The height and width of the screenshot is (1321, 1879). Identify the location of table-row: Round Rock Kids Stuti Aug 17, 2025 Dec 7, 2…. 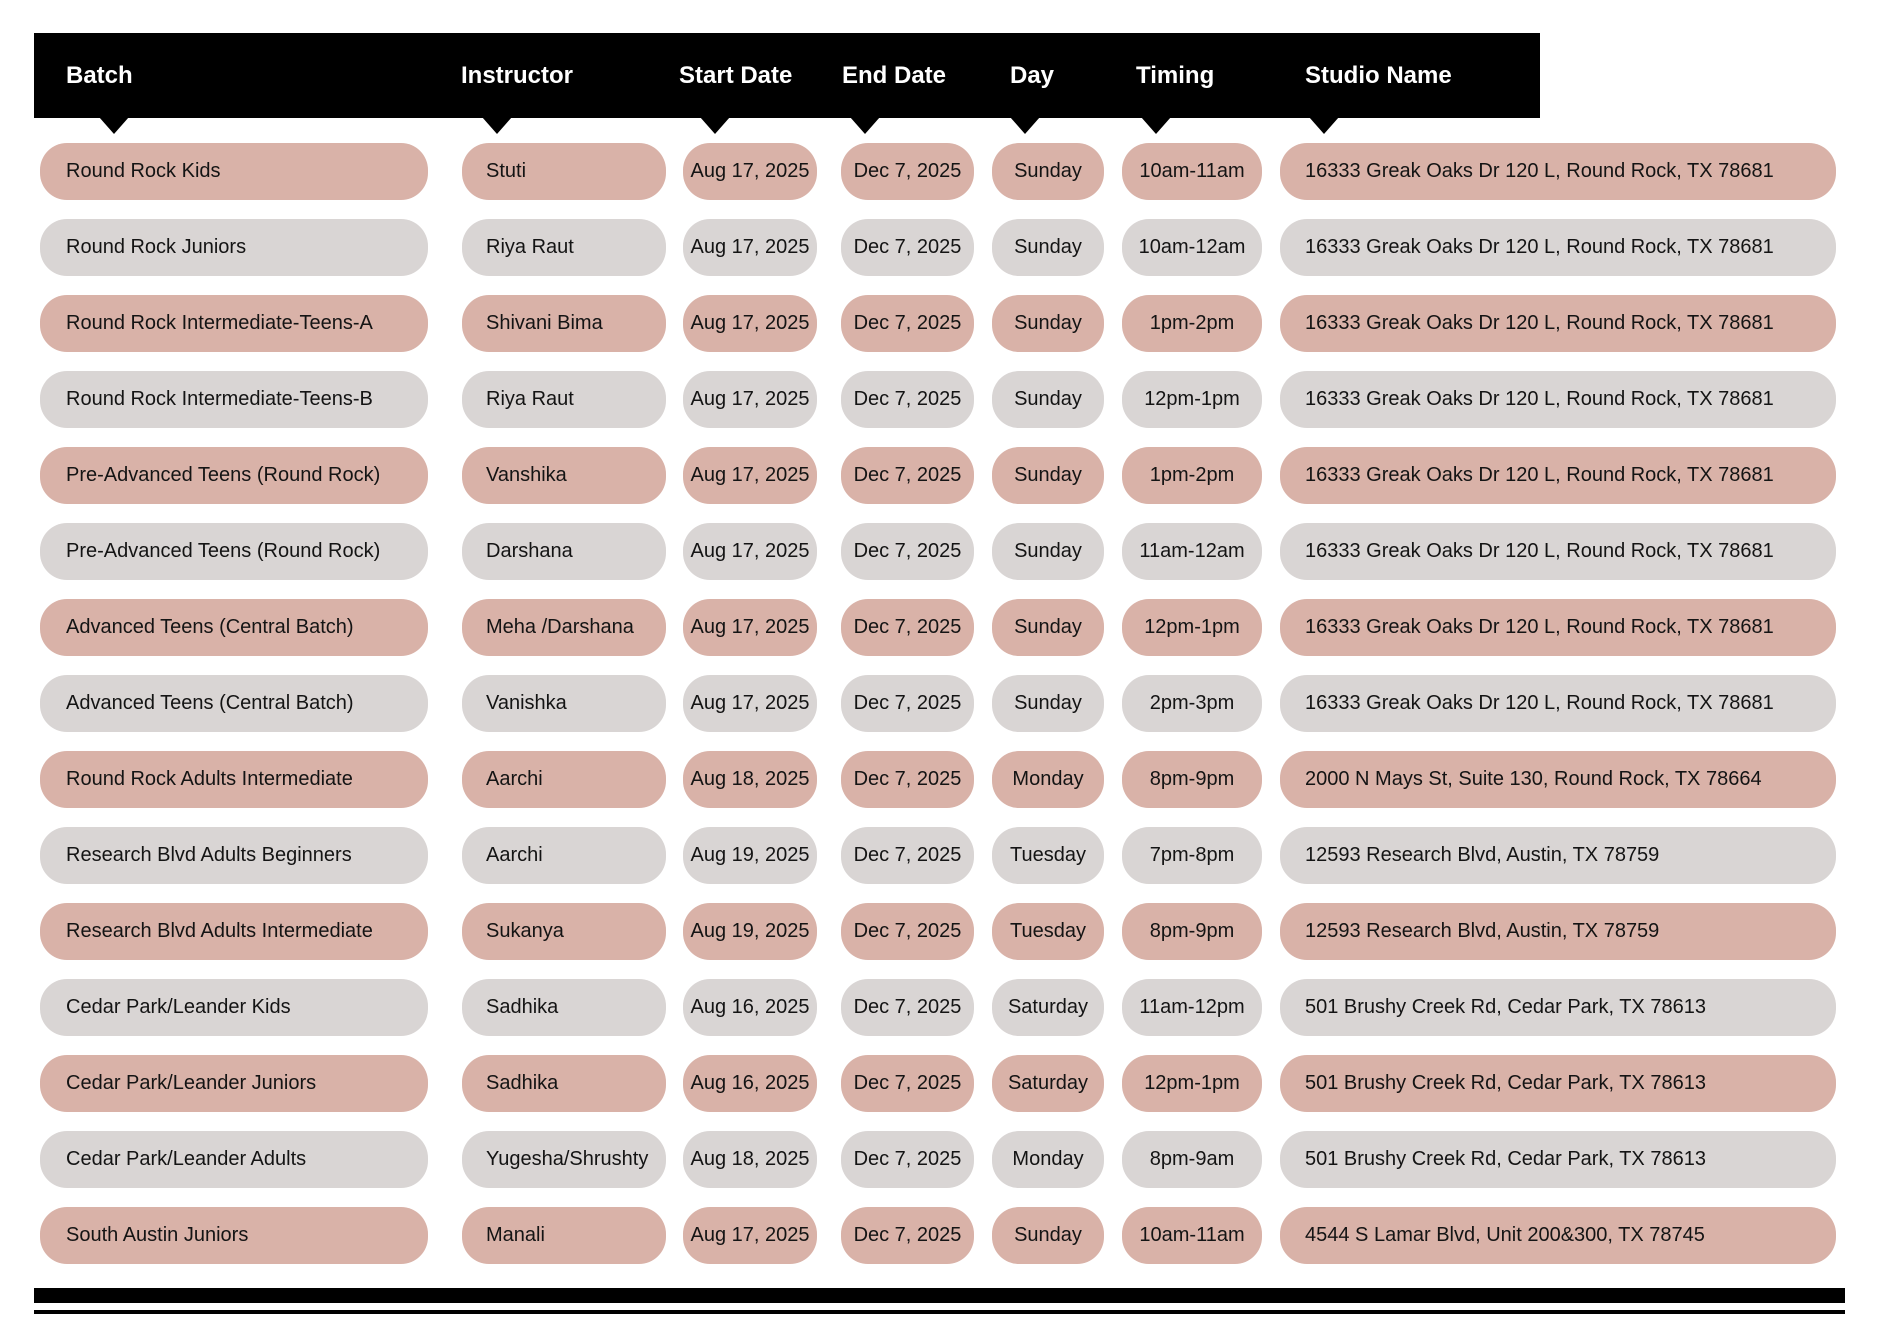
(939, 171).